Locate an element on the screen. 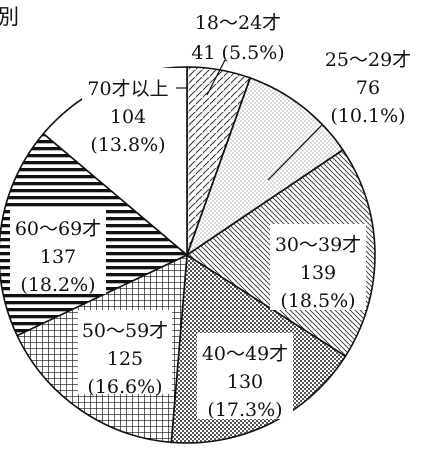 This screenshot has width=421, height=450. slice-label-0-label: 18〜24才 is located at coordinates (238, 23).